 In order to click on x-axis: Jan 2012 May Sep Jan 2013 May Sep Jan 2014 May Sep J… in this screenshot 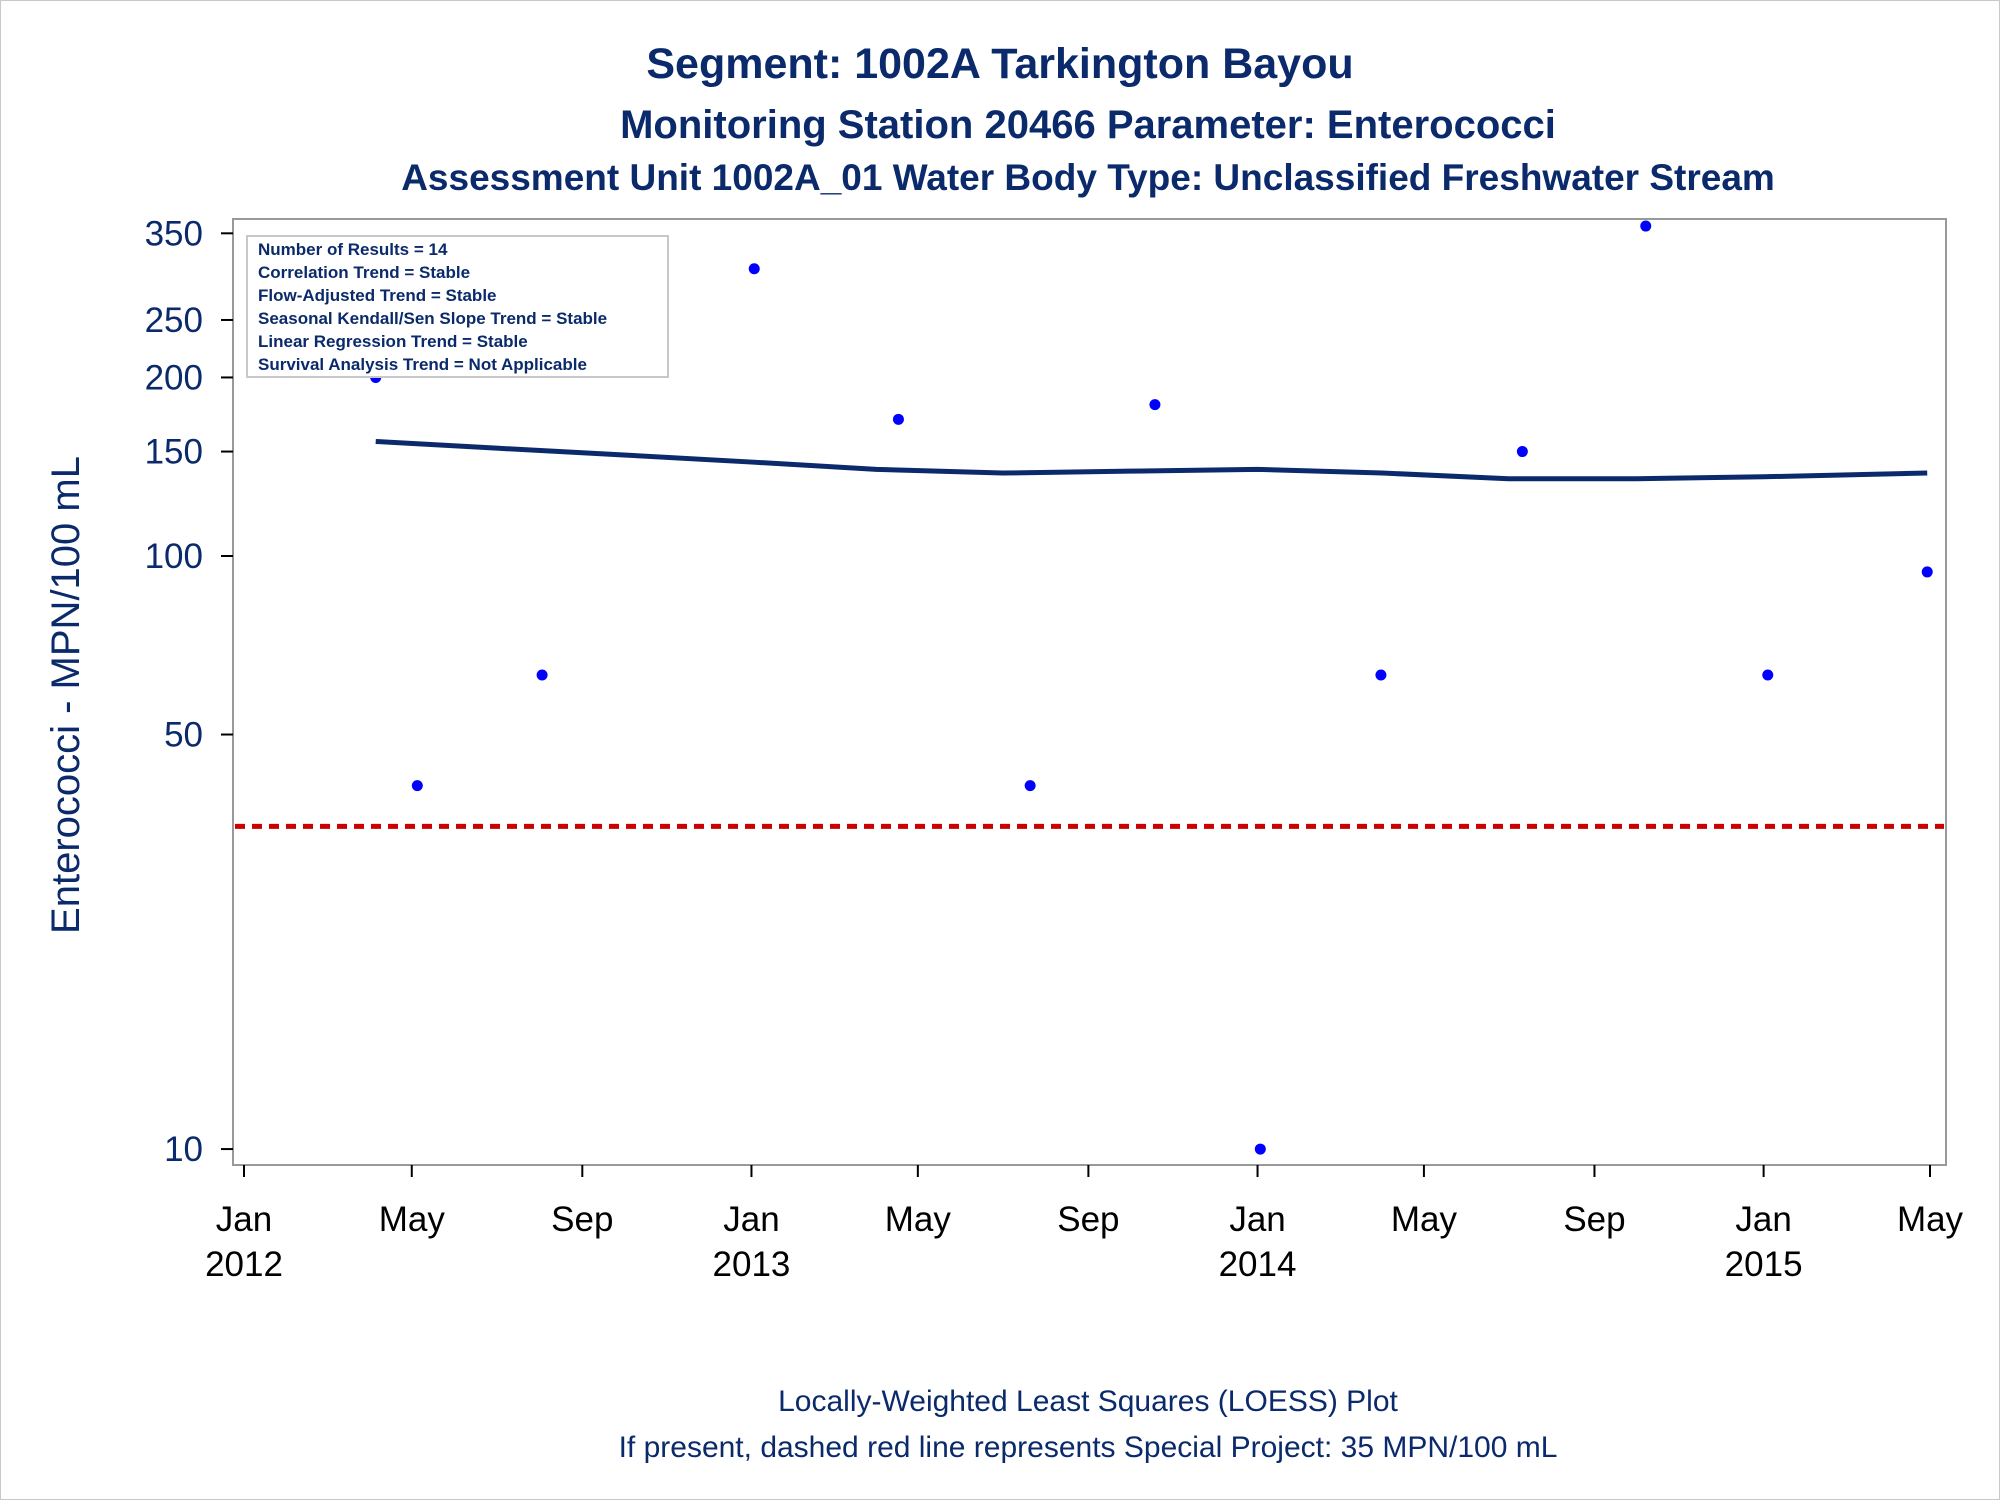, I will do `click(1084, 1224)`.